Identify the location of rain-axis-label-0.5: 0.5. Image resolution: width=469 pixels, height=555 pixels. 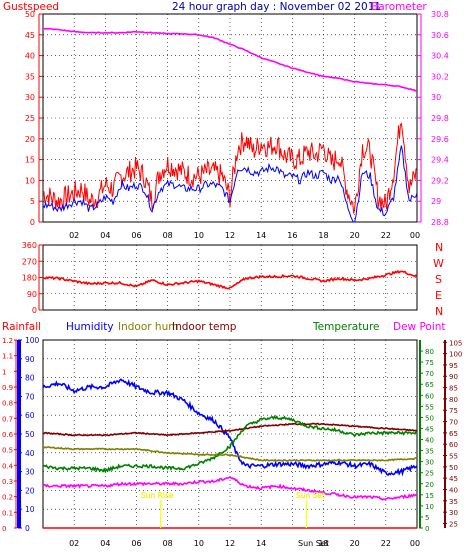
(7, 451).